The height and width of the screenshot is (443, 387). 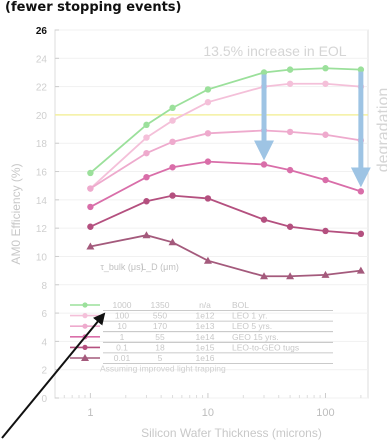 I want to click on legend-tau: 0.1, so click(x=122, y=347).